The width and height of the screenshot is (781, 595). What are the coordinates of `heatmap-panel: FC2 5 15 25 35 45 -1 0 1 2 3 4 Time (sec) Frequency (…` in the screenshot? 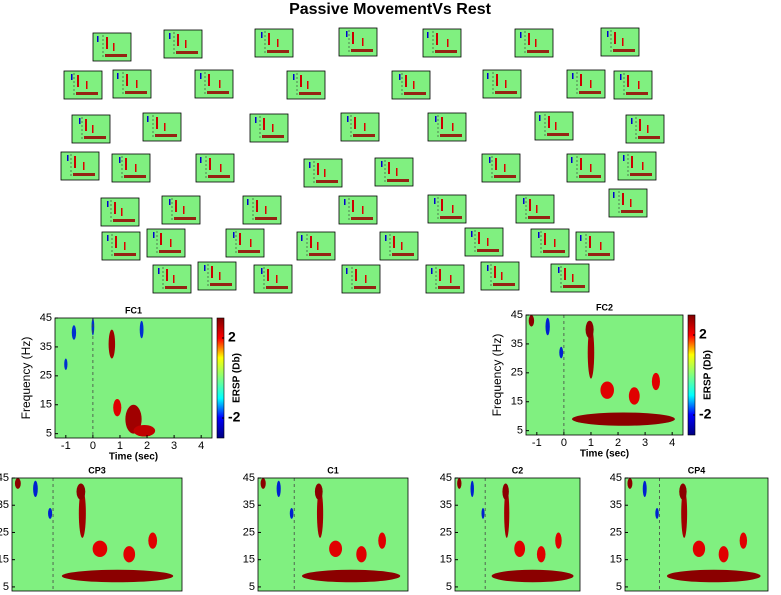 It's located at (601, 380).